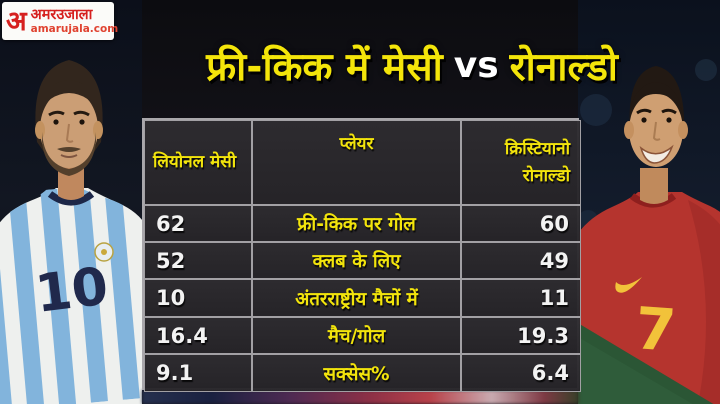 The width and height of the screenshot is (720, 404). Describe the element at coordinates (356, 162) in the screenshot. I see `header-player: प्लेयर` at that location.